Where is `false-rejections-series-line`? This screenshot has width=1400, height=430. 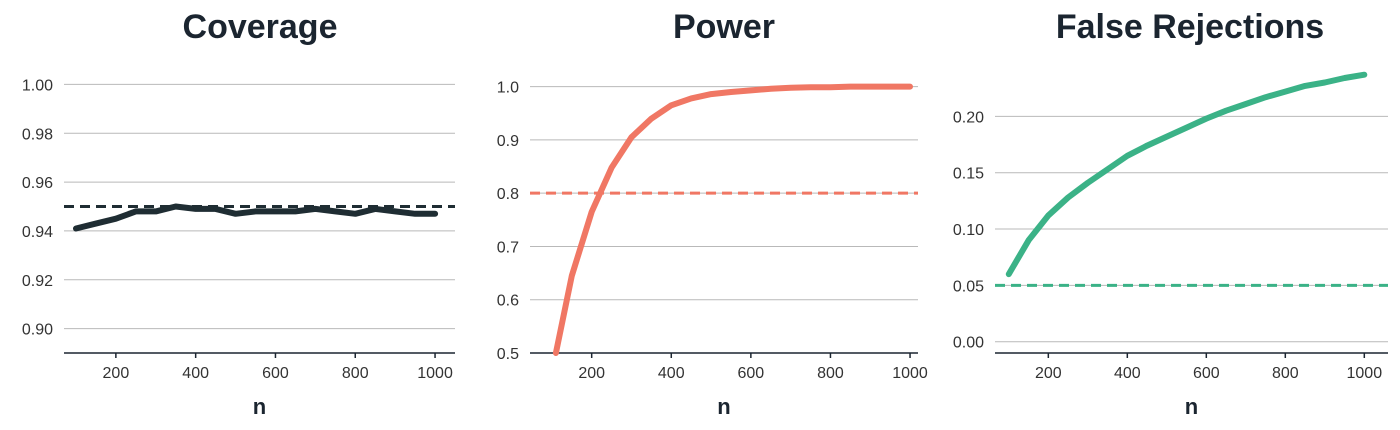
false-rejections-series-line is located at coordinates (1186, 174).